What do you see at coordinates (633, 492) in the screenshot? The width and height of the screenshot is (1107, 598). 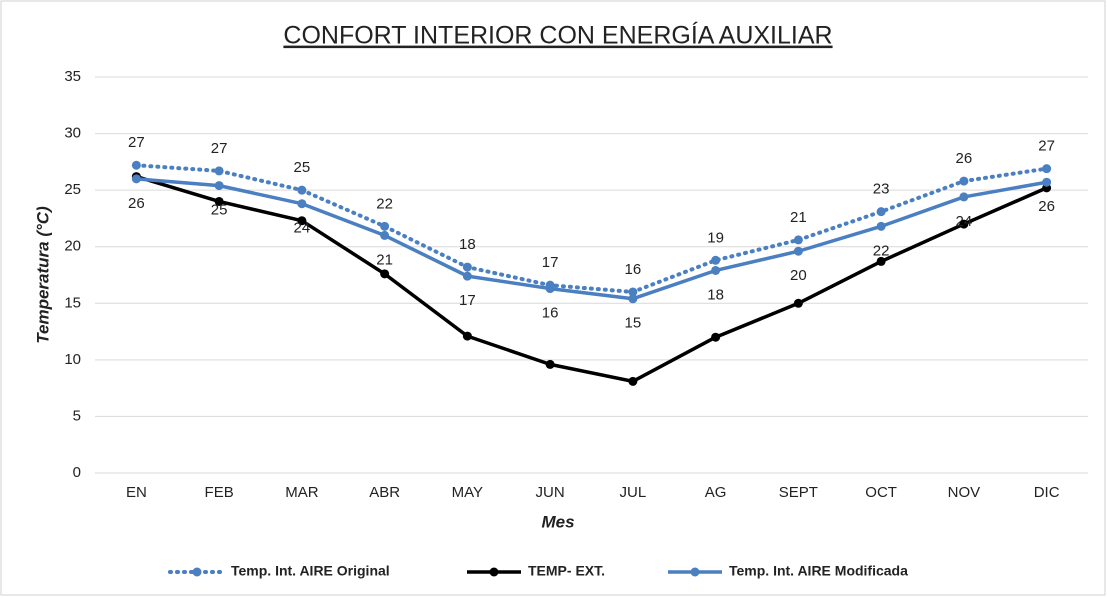 I see `x-tick-label: JUL` at bounding box center [633, 492].